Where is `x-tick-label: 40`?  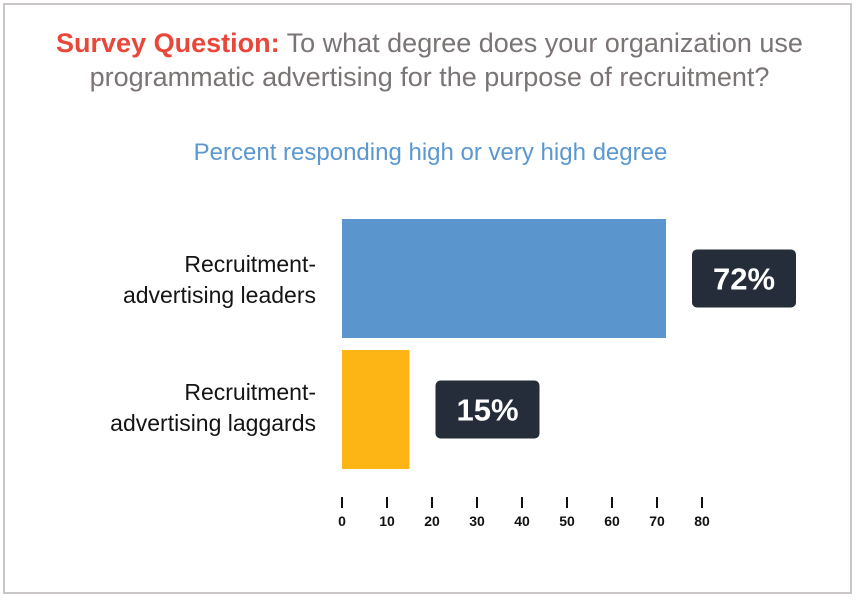
x-tick-label: 40 is located at coordinates (522, 521).